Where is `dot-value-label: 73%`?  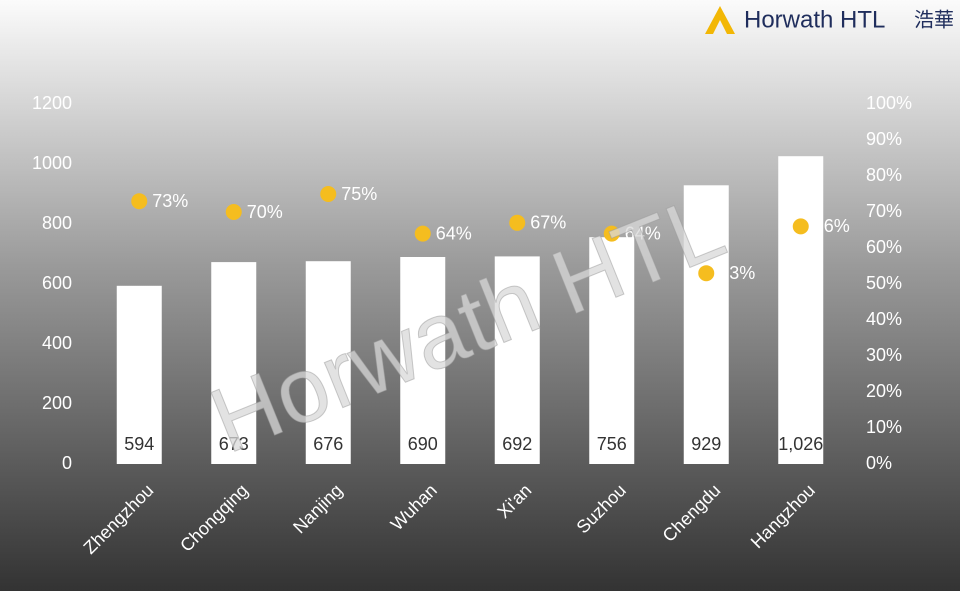 dot-value-label: 73% is located at coordinates (170, 201).